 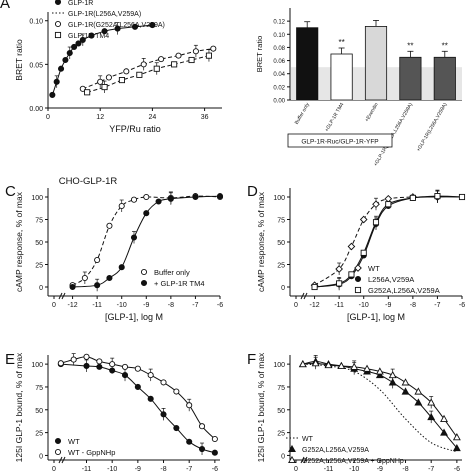 What do you see at coordinates (261, 241) in the screenshot?
I see `panel-d-y-axis-label: cAMP response, % of max` at bounding box center [261, 241].